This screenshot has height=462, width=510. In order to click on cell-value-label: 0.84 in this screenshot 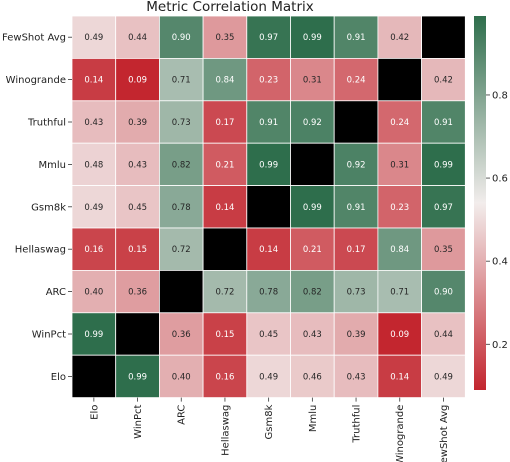, I will do `click(224, 81)`.